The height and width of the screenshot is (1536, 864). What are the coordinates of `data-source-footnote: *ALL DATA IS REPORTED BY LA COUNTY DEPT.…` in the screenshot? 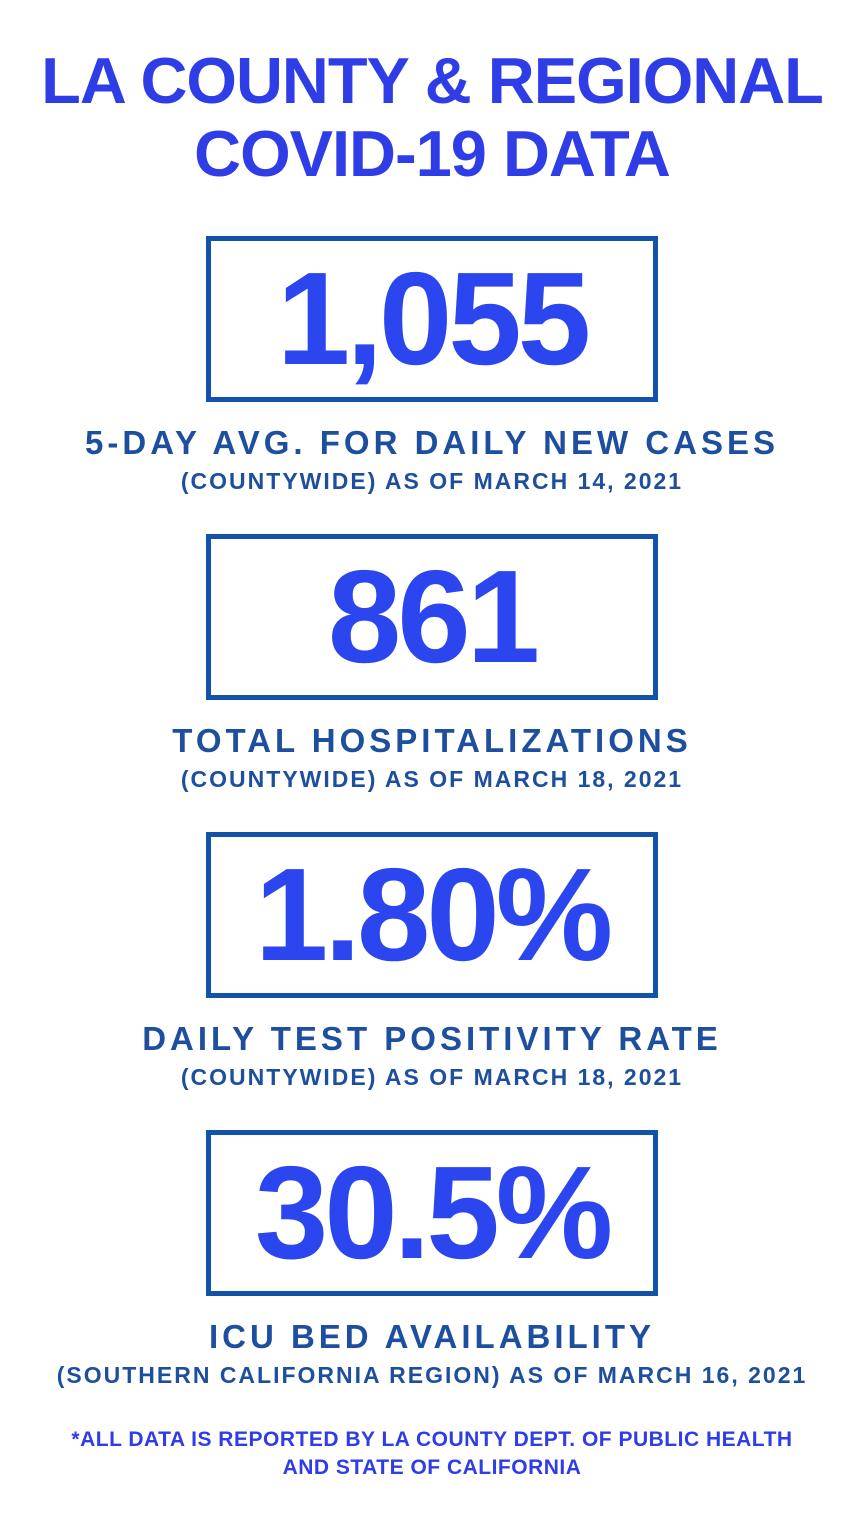 It's located at (432, 1454).